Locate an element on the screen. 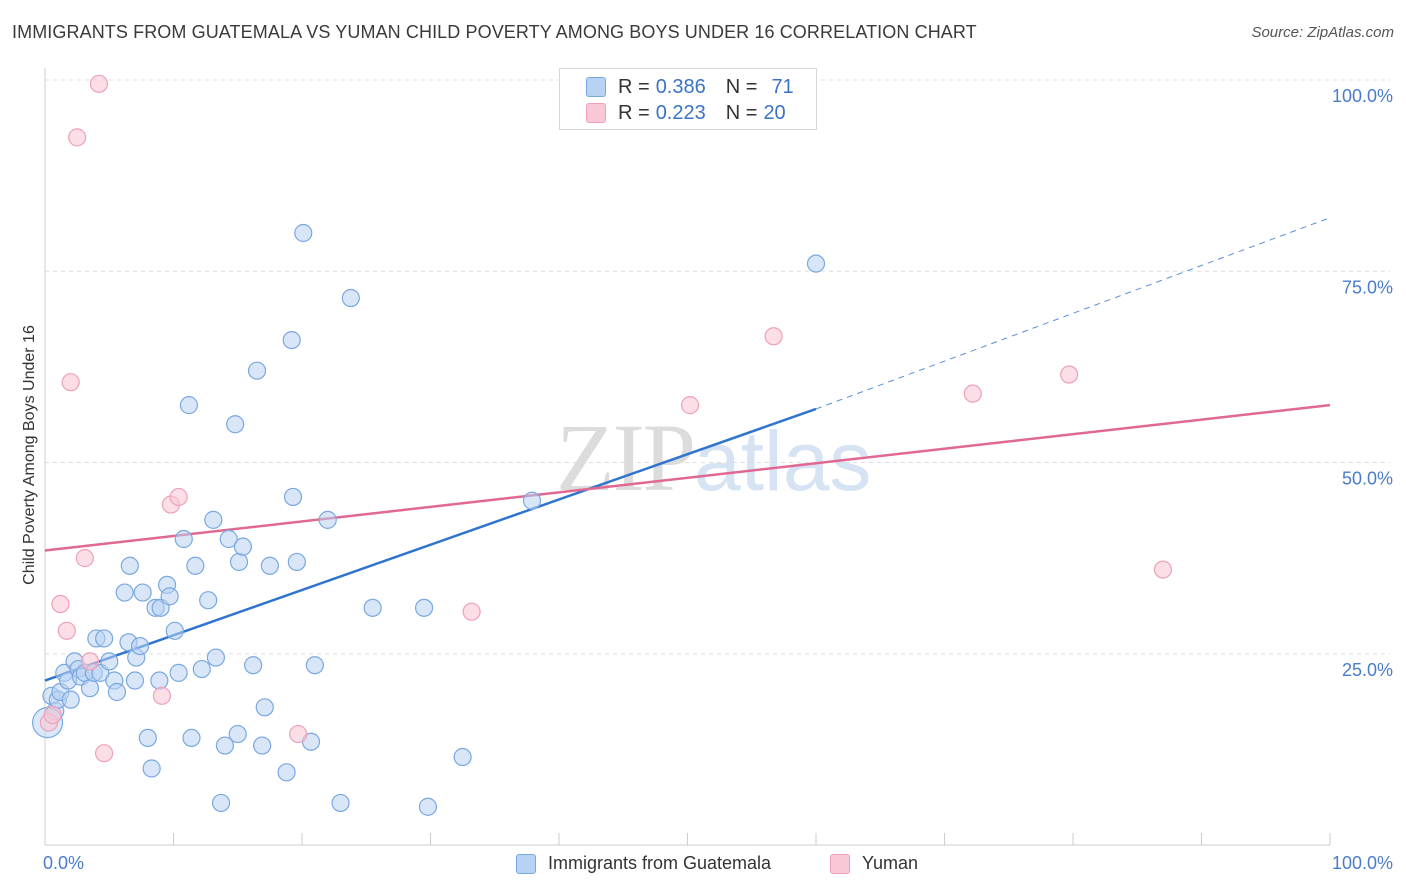 The height and width of the screenshot is (892, 1406). stats-row-guatemala: R = 0.386 N = 71 is located at coordinates (690, 87).